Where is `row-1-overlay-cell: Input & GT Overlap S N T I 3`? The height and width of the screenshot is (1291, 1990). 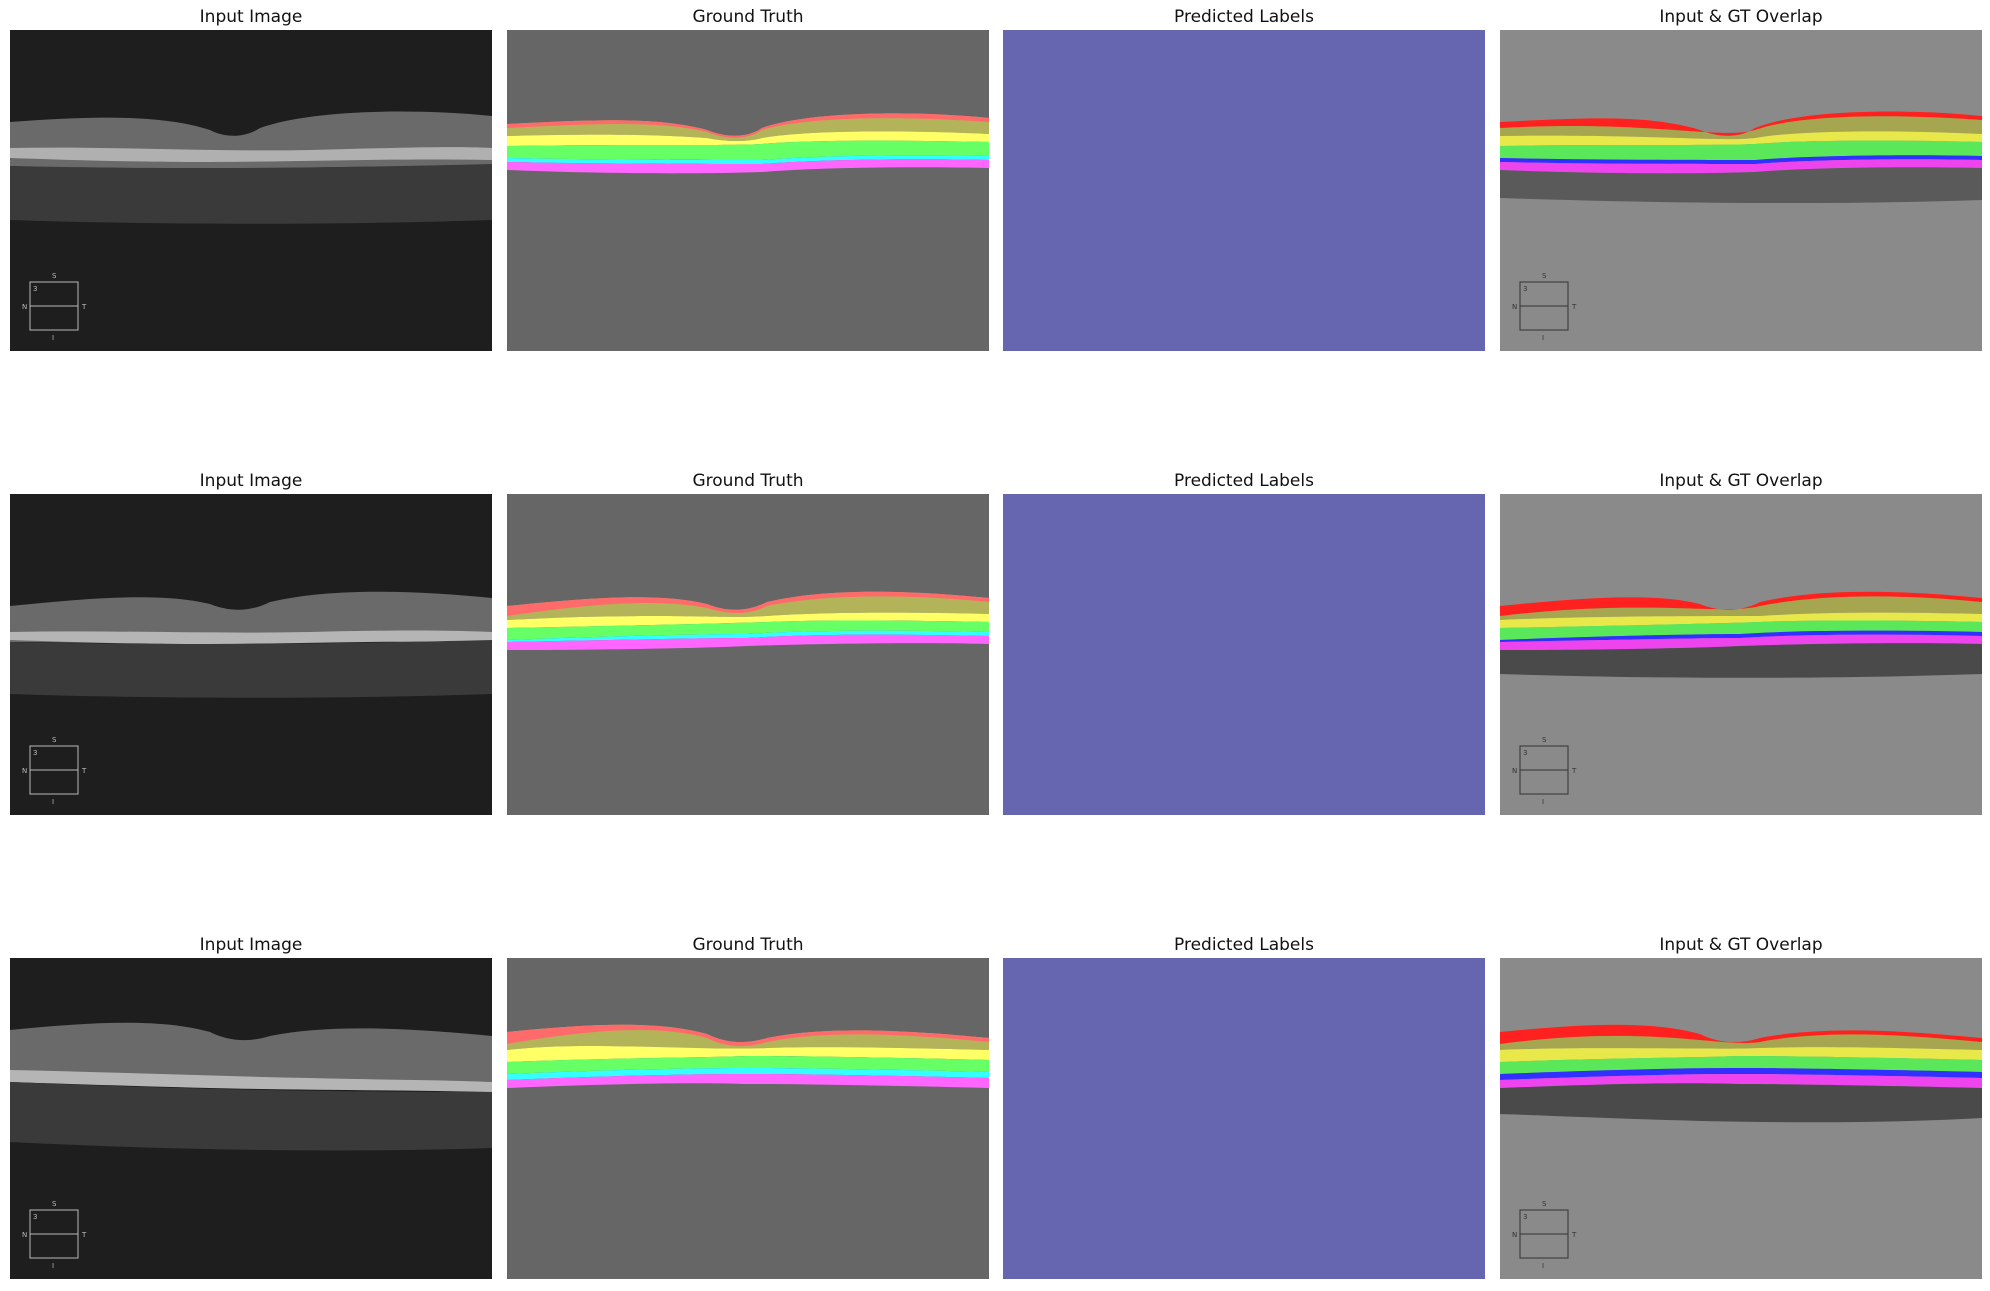
row-1-overlay-cell: Input & GT Overlap S N T I 3 is located at coordinates (1741, 181).